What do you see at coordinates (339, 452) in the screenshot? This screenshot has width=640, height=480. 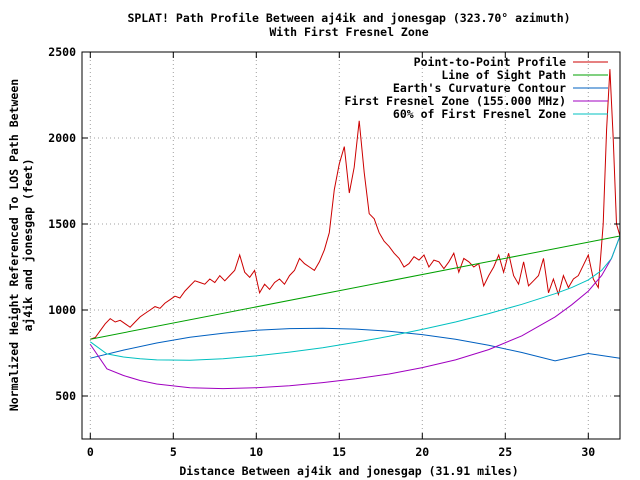 I see `x-tick-label-15: 15` at bounding box center [339, 452].